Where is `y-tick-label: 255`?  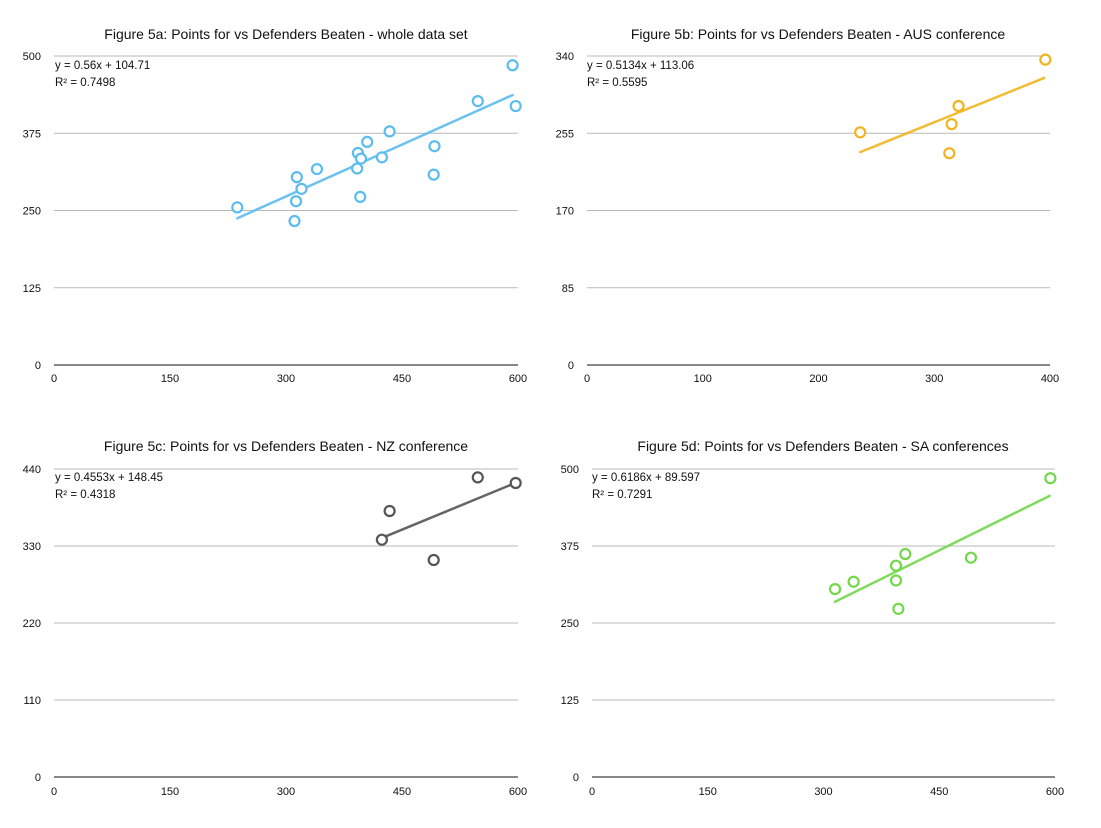 y-tick-label: 255 is located at coordinates (565, 134).